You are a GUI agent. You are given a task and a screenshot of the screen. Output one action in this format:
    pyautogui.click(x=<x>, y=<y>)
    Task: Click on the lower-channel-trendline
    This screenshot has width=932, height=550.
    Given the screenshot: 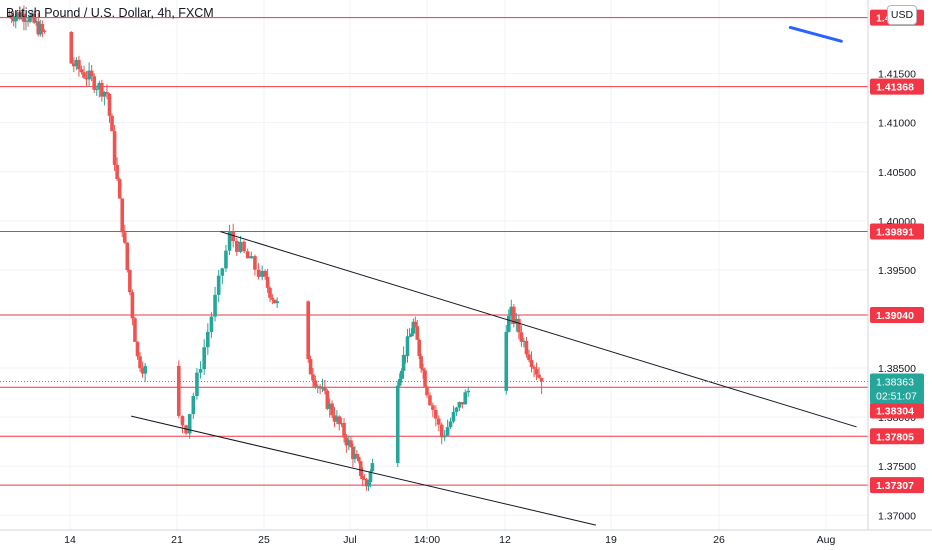 What is the action you would take?
    pyautogui.click(x=363, y=470)
    